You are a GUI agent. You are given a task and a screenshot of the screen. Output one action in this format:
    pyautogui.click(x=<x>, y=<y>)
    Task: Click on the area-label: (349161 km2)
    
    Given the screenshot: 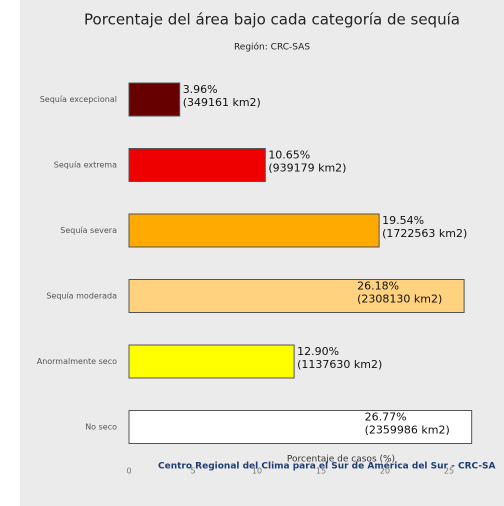 What is the action you would take?
    pyautogui.click(x=222, y=102)
    